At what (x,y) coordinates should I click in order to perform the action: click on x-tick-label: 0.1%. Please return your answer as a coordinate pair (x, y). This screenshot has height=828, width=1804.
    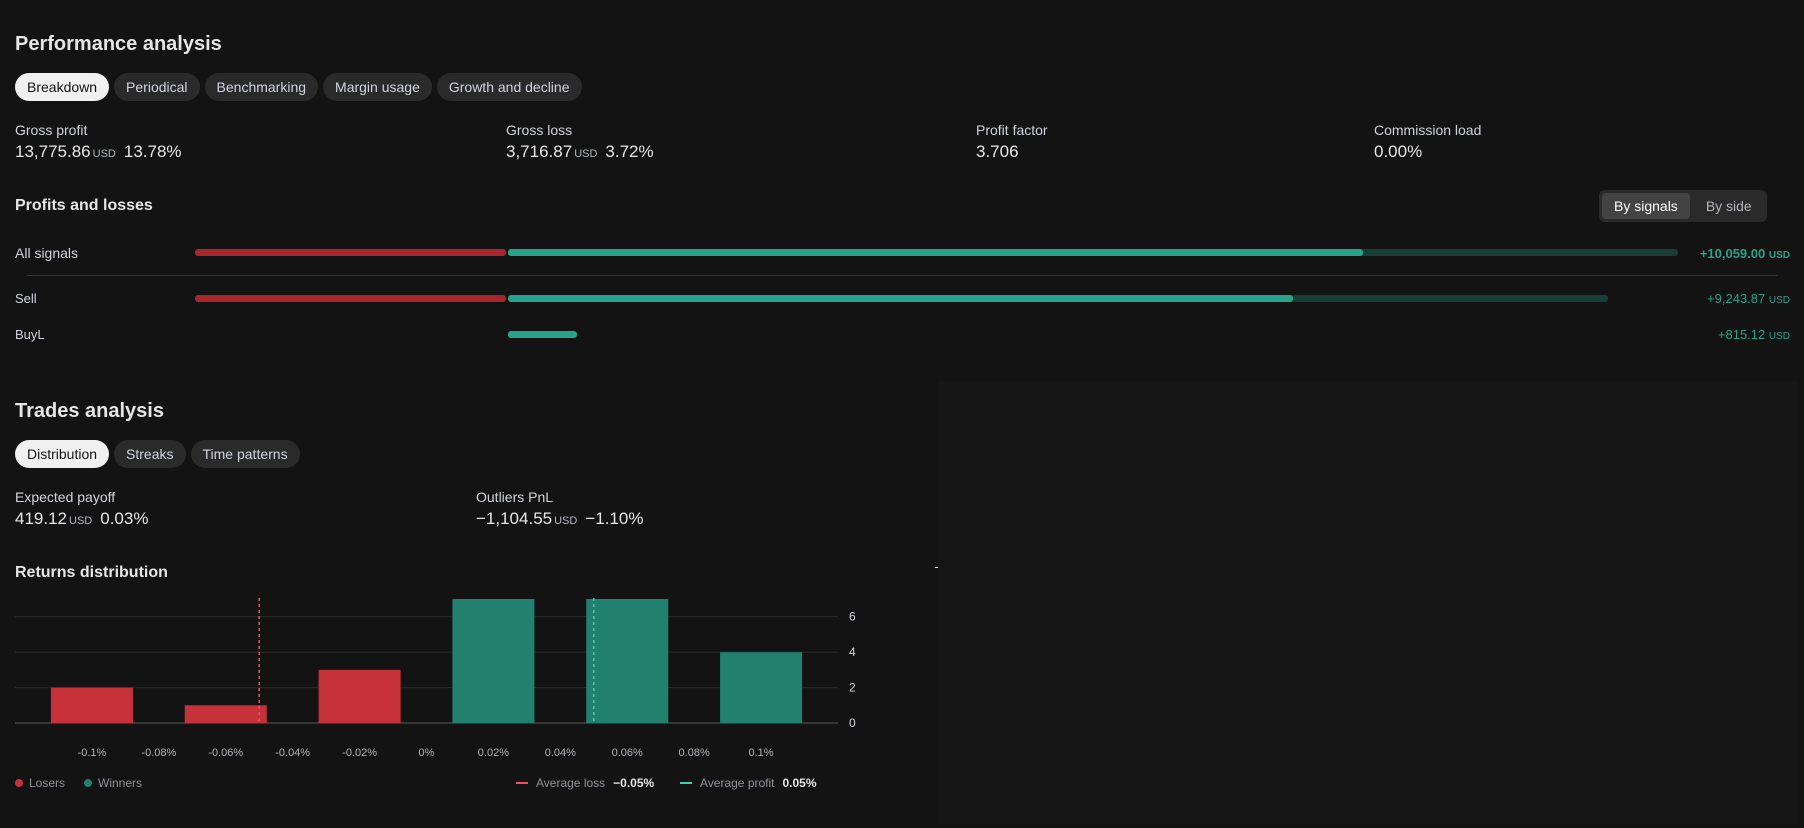
    Looking at the image, I should click on (761, 753).